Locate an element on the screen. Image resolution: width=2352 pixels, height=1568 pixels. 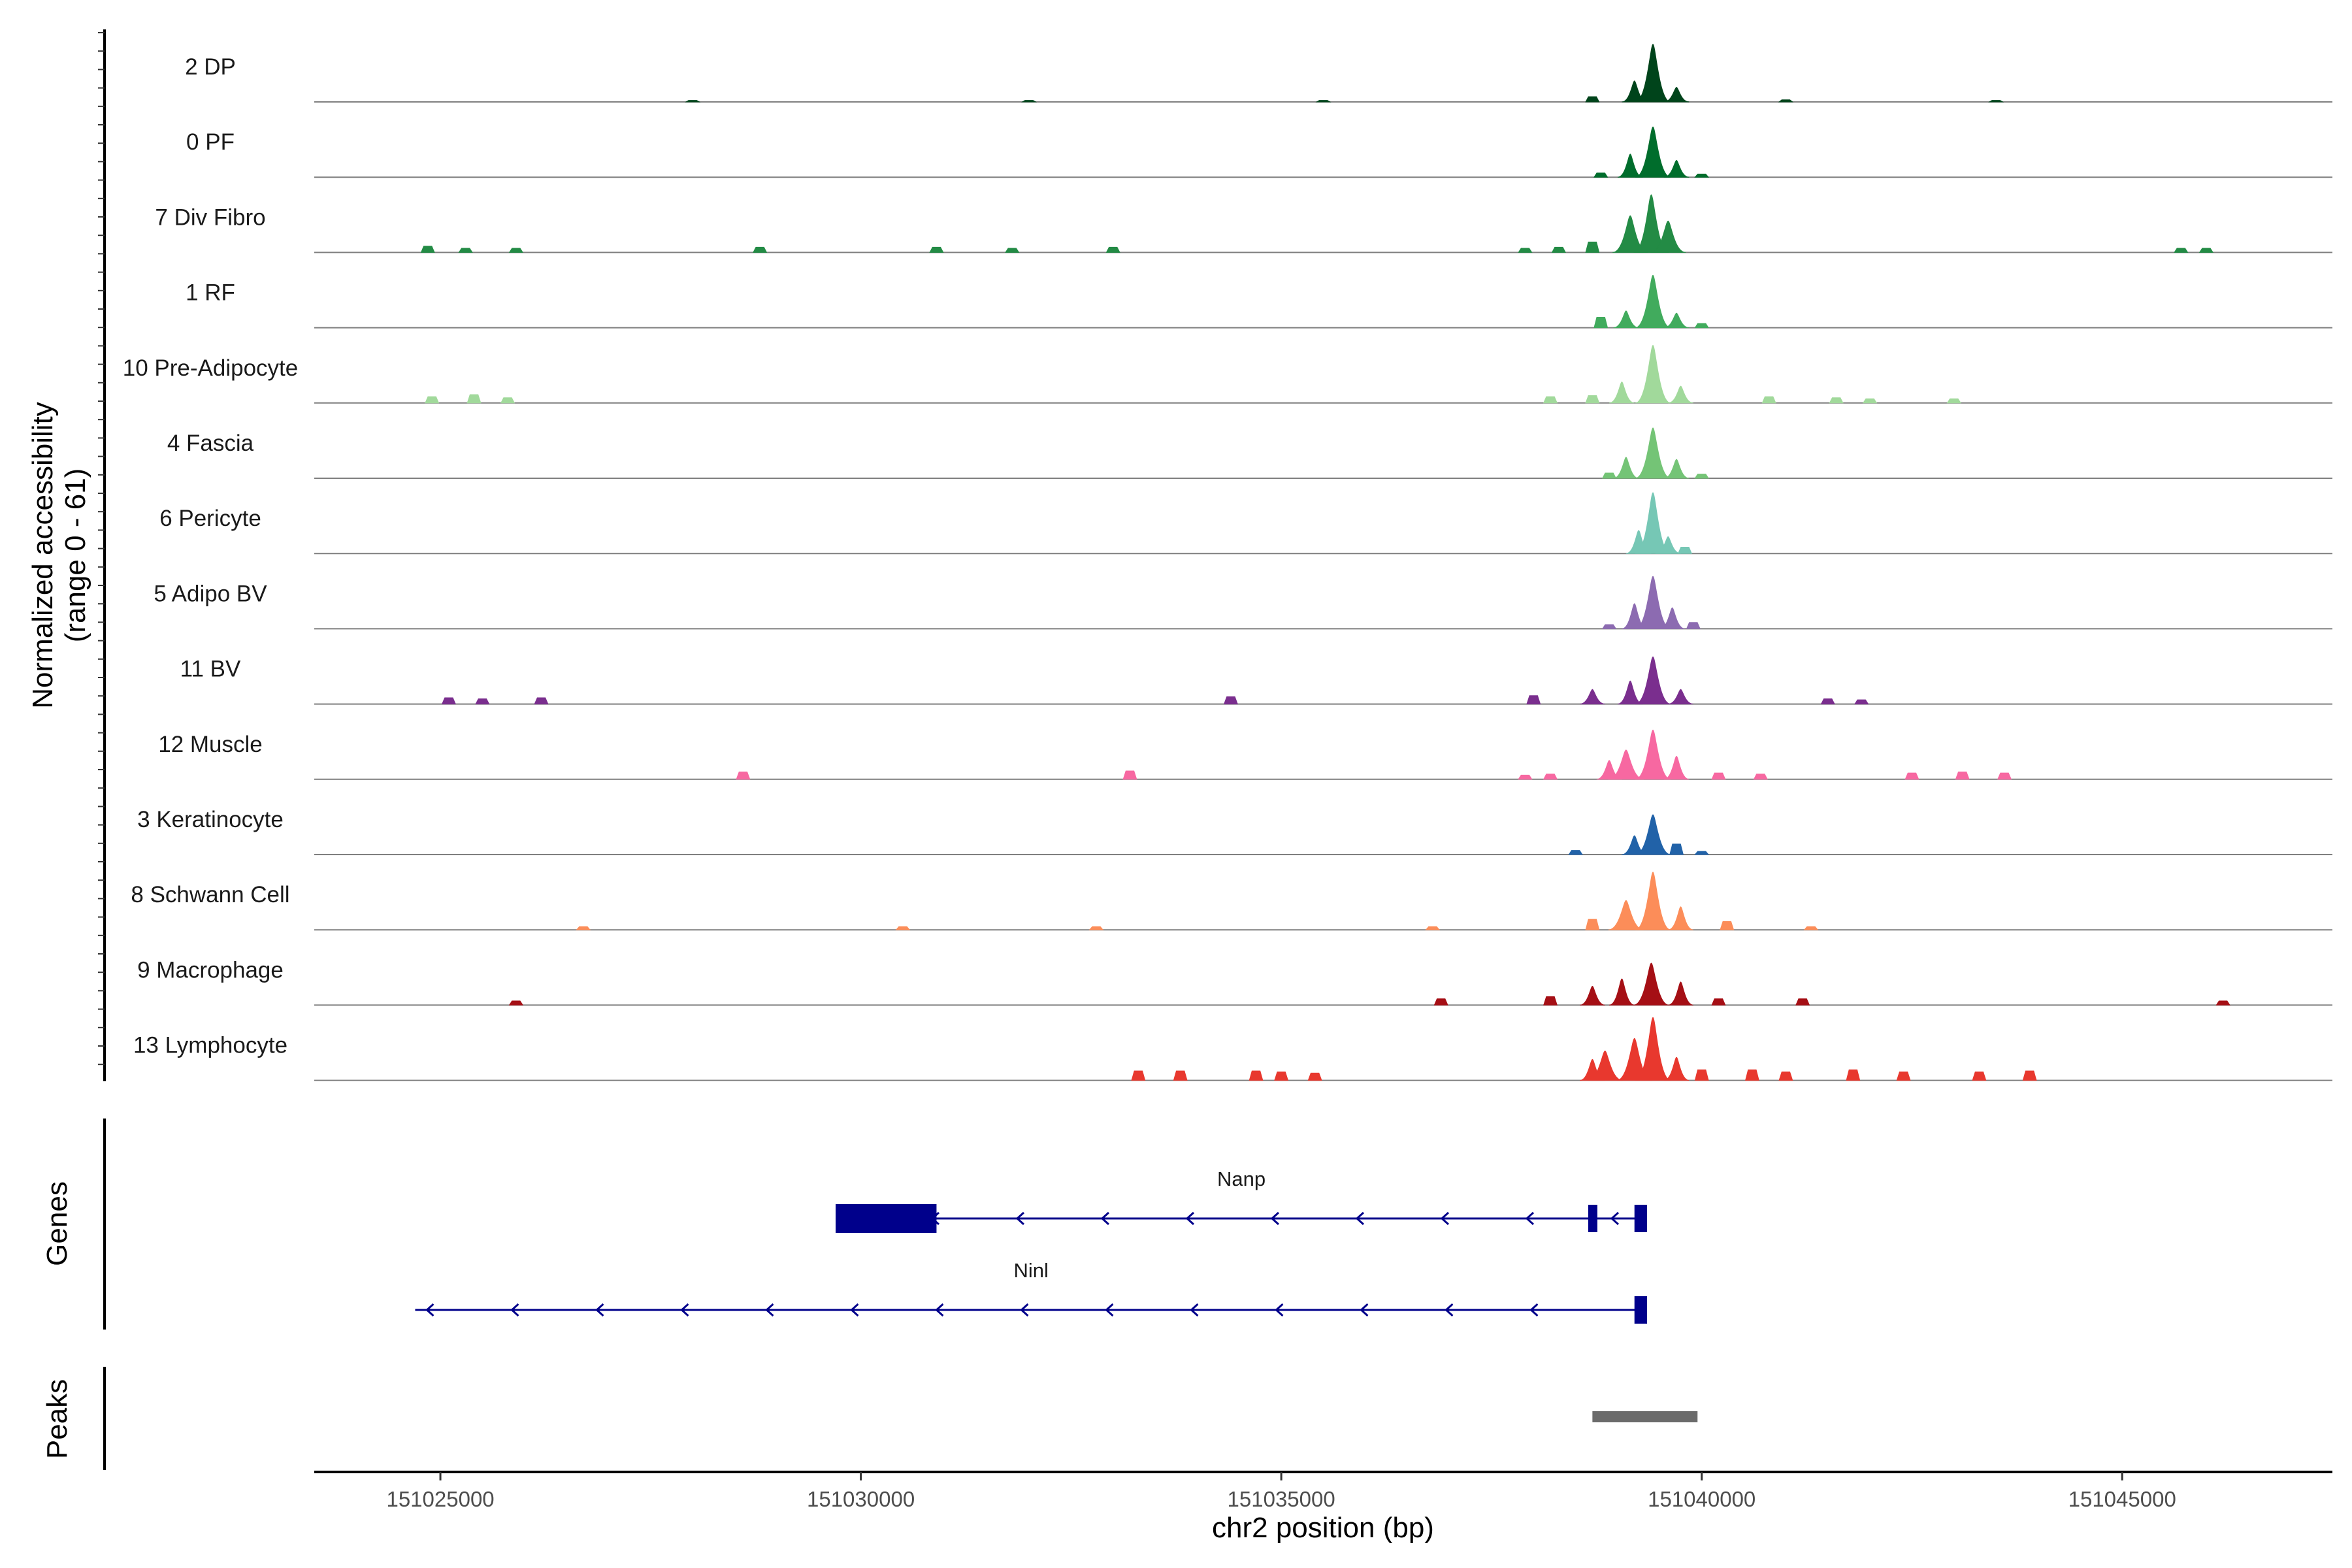
x-tick-label: 151040000 is located at coordinates (1702, 1499).